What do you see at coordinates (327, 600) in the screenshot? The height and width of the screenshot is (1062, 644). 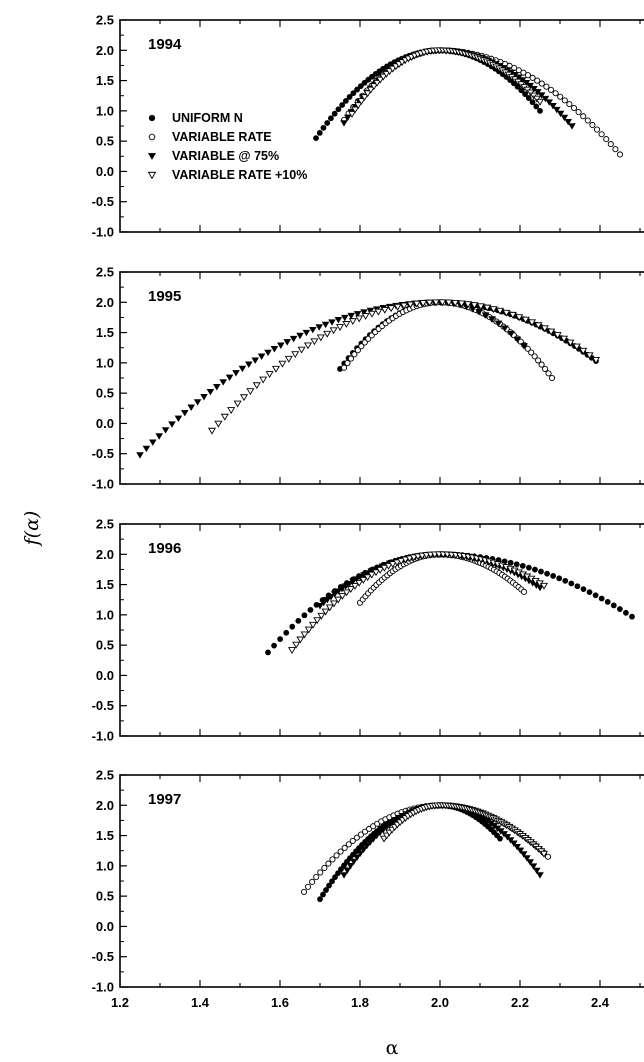 I see `data-point: VARIABLE @ 75% (1.72, 1.25)` at bounding box center [327, 600].